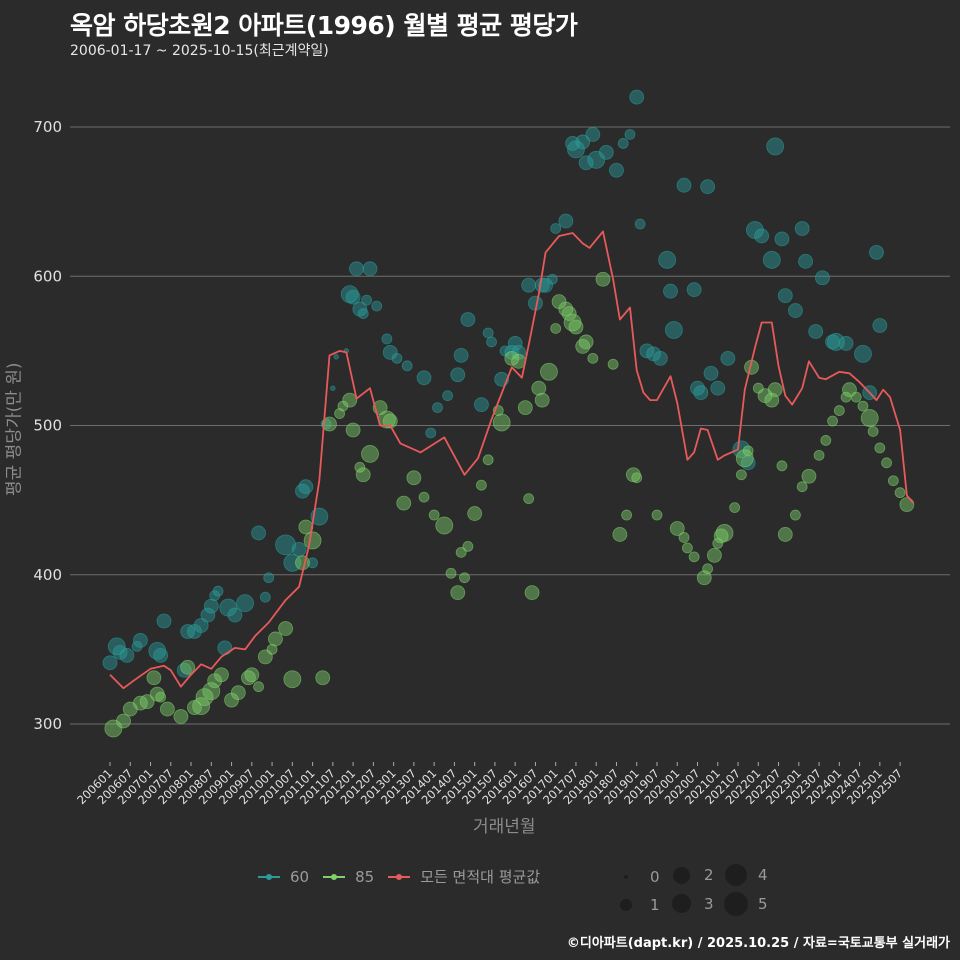  What do you see at coordinates (47, 127) in the screenshot?
I see `y-tick-label: 700` at bounding box center [47, 127].